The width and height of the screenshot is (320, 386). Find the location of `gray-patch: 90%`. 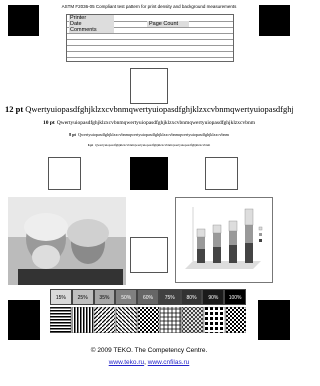

gray-patch: 90% is located at coordinates (213, 297).